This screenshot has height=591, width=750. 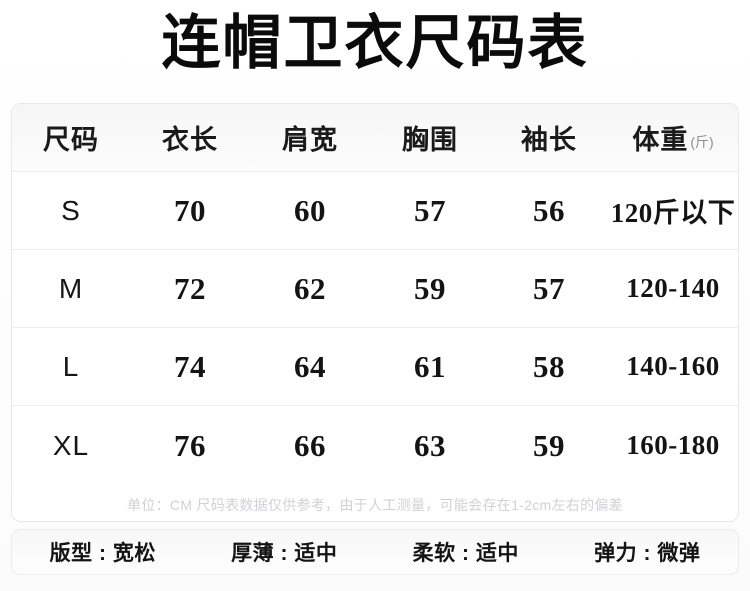 I want to click on column-header-length: 衣长, so click(x=190, y=137).